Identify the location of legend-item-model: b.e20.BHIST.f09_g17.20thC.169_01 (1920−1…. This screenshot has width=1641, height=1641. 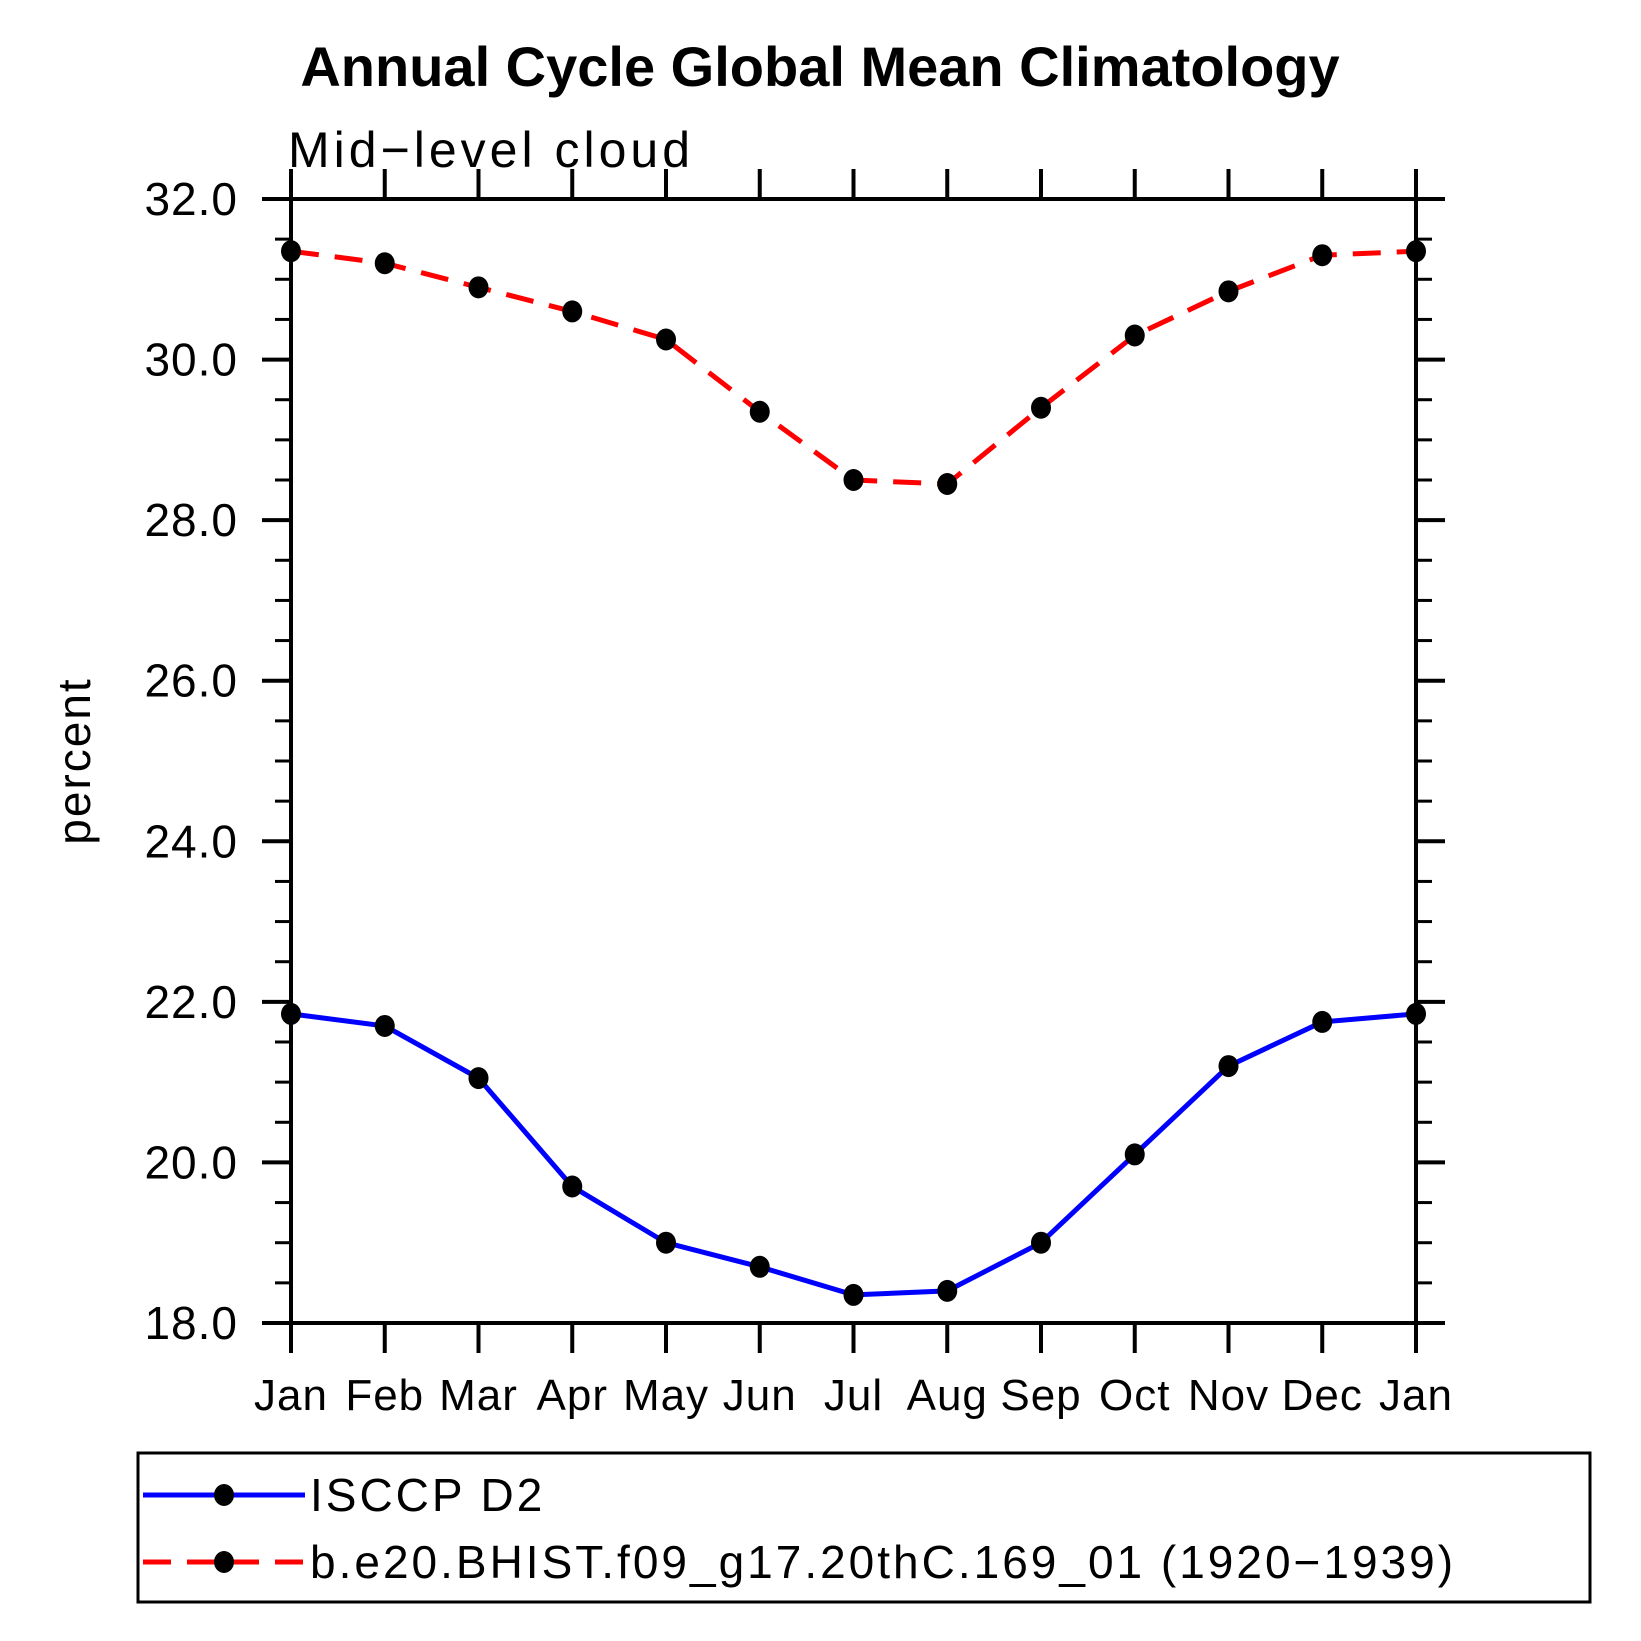
(799, 1562).